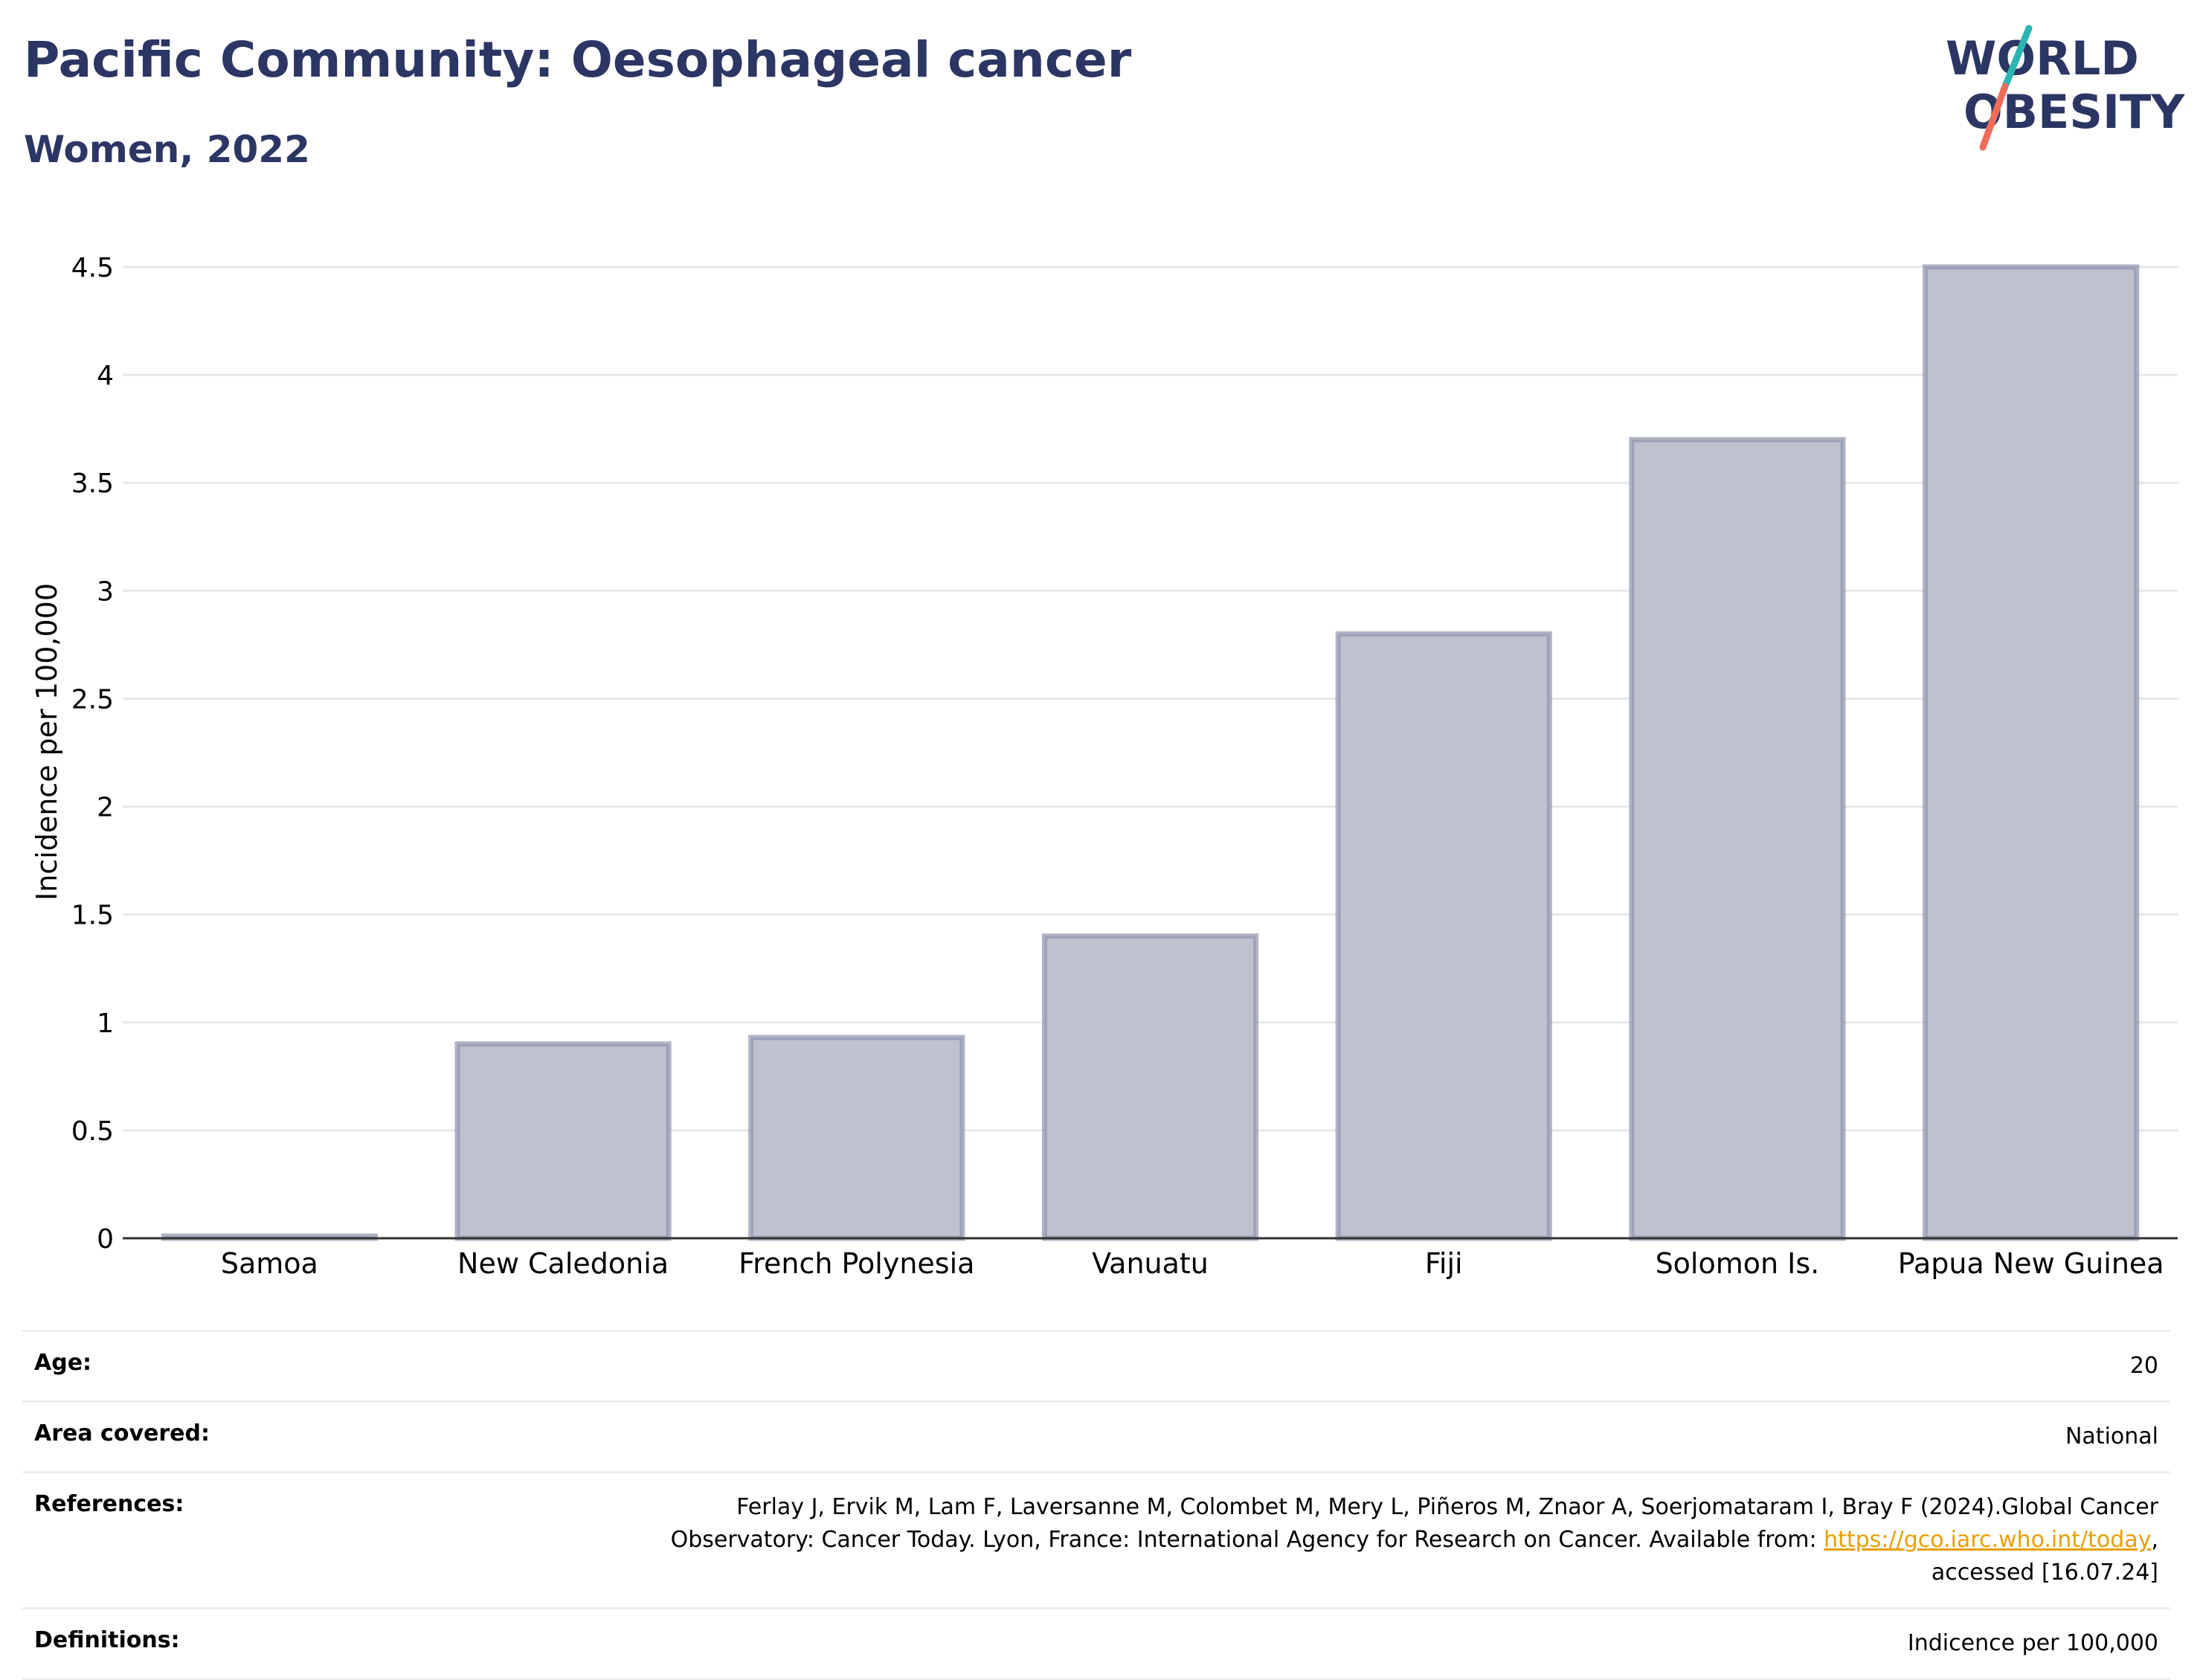  Describe the element at coordinates (2042, 59) in the screenshot. I see `logo-word-world: WORLD` at that location.